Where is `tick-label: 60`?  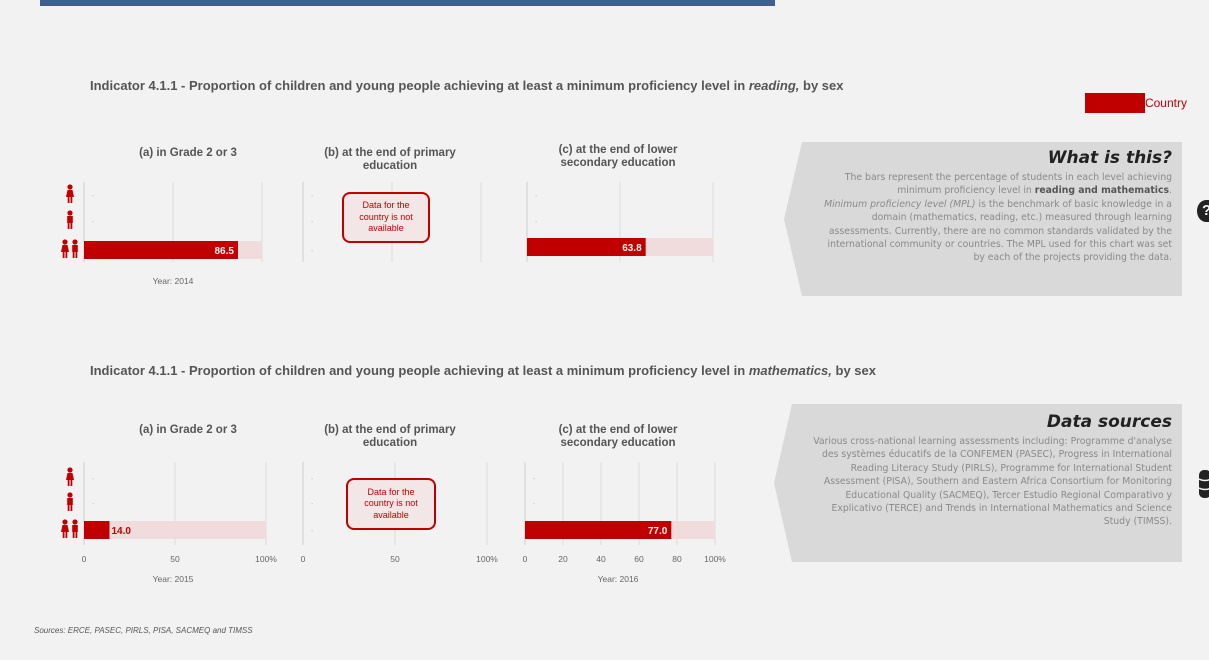
tick-label: 60 is located at coordinates (639, 559).